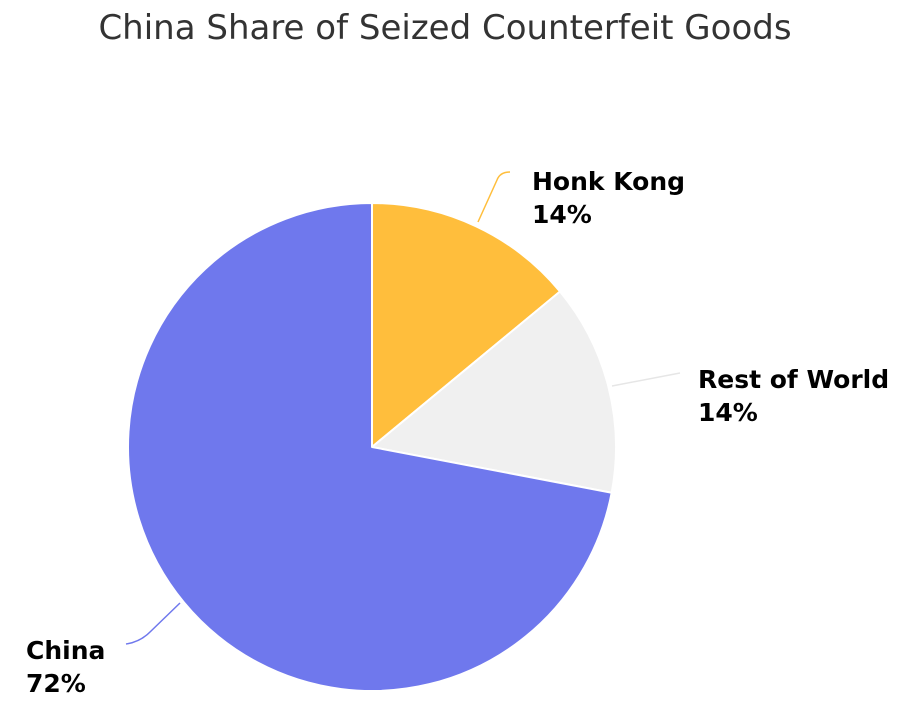 The image size is (910, 724). Describe the element at coordinates (153, 623) in the screenshot. I see `connector-china` at that location.